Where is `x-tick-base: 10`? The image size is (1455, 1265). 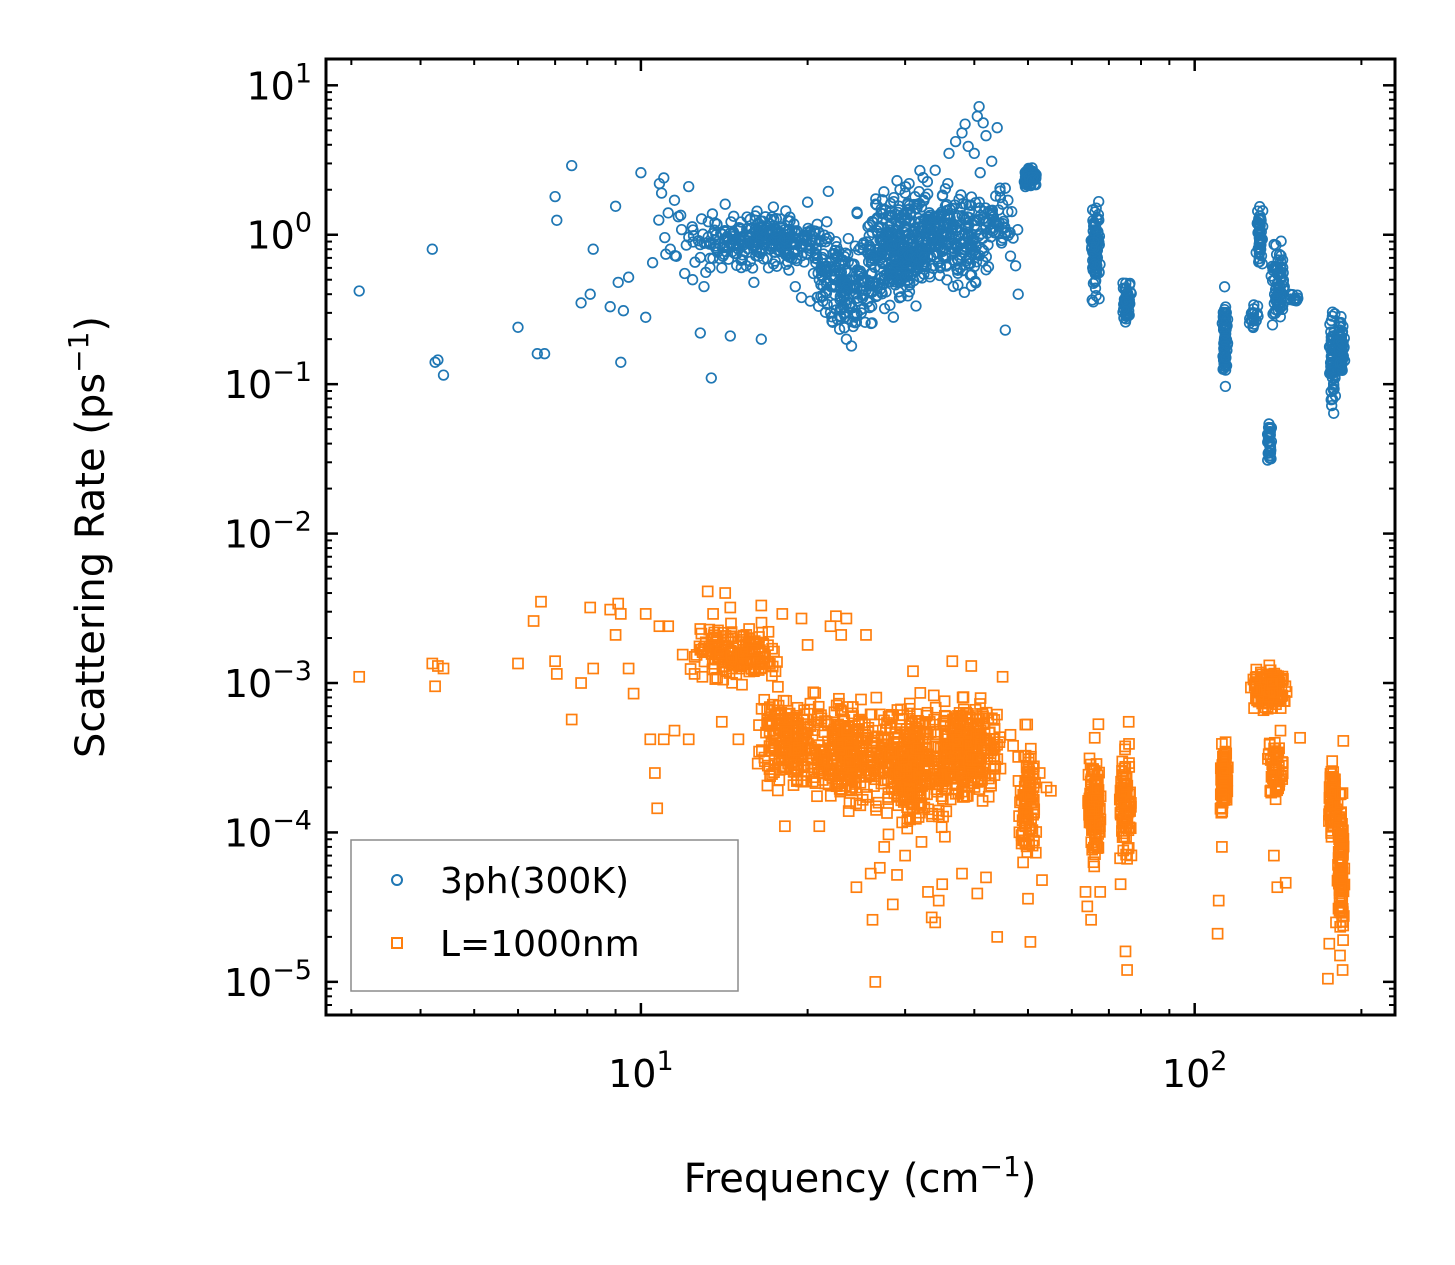
x-tick-base: 10 is located at coordinates (1186, 1074).